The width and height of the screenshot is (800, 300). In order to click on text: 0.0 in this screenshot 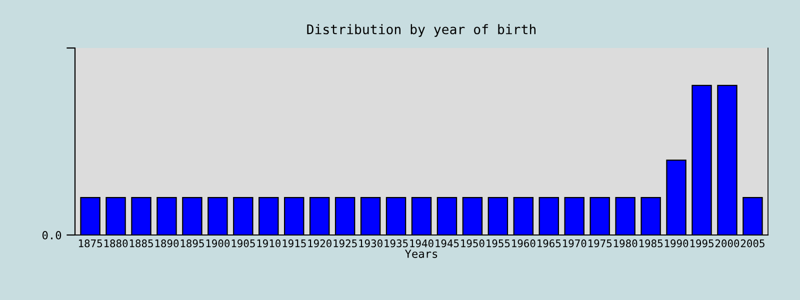, I will do `click(52, 235)`.